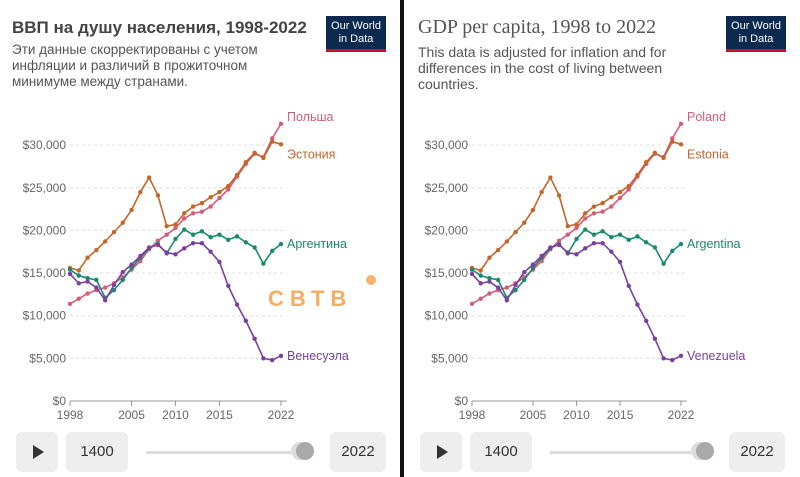 This screenshot has width=800, height=477. I want to click on series-label-estonia: Эстония, so click(311, 154).